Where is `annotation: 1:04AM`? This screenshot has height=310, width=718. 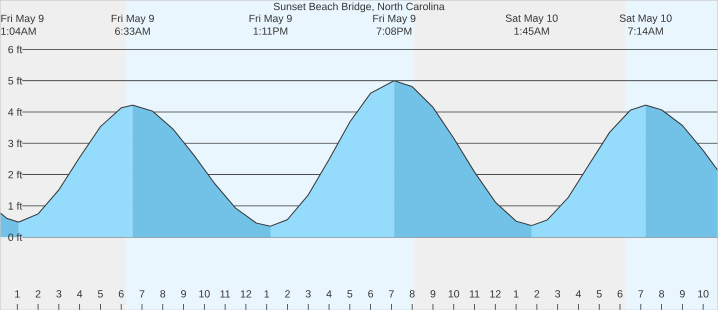
annotation: 1:04AM is located at coordinates (18, 31).